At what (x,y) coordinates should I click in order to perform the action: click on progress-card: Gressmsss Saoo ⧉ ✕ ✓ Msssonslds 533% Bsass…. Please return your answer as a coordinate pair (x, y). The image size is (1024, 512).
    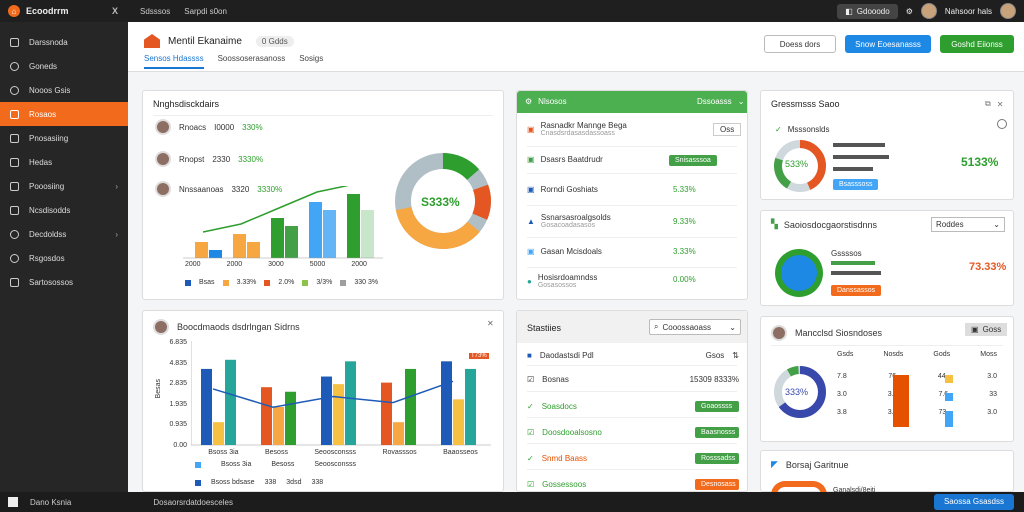
    Looking at the image, I should click on (887, 145).